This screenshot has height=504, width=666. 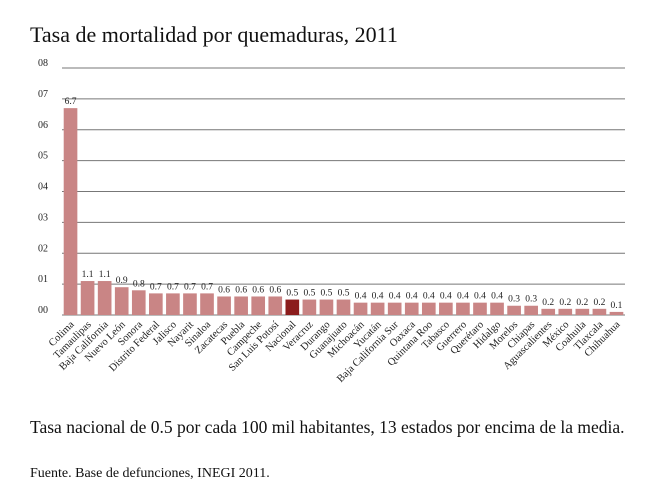 What do you see at coordinates (43, 279) in the screenshot?
I see `y-tick-label: 01` at bounding box center [43, 279].